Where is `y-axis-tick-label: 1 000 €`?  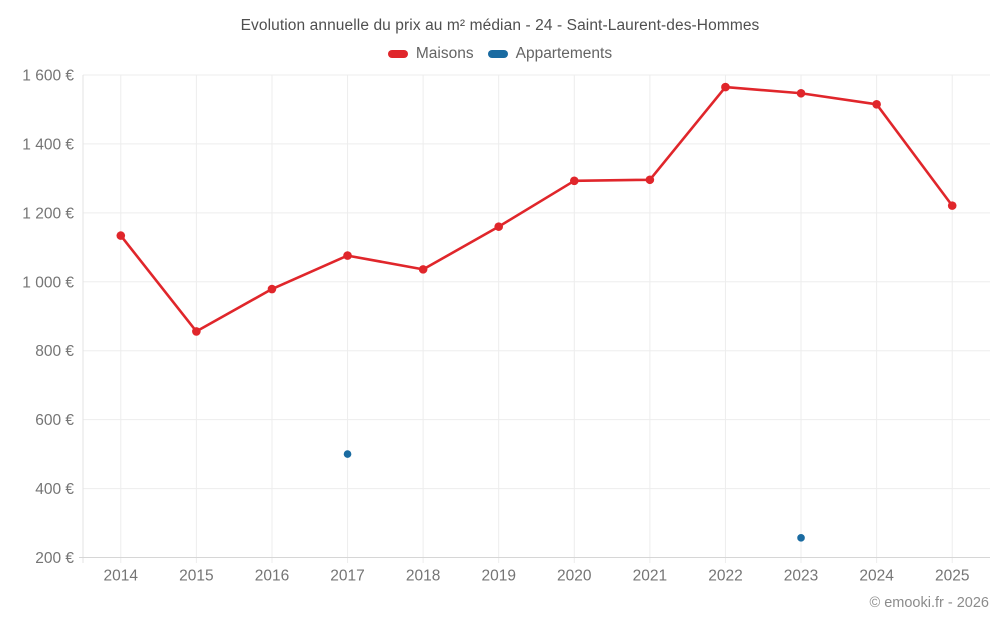 y-axis-tick-label: 1 000 € is located at coordinates (48, 282).